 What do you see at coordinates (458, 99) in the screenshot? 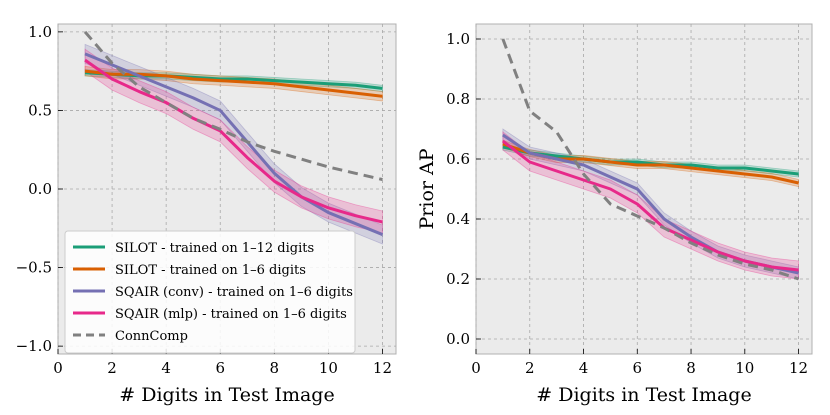
I see `y-tick-label: 0.8` at bounding box center [458, 99].